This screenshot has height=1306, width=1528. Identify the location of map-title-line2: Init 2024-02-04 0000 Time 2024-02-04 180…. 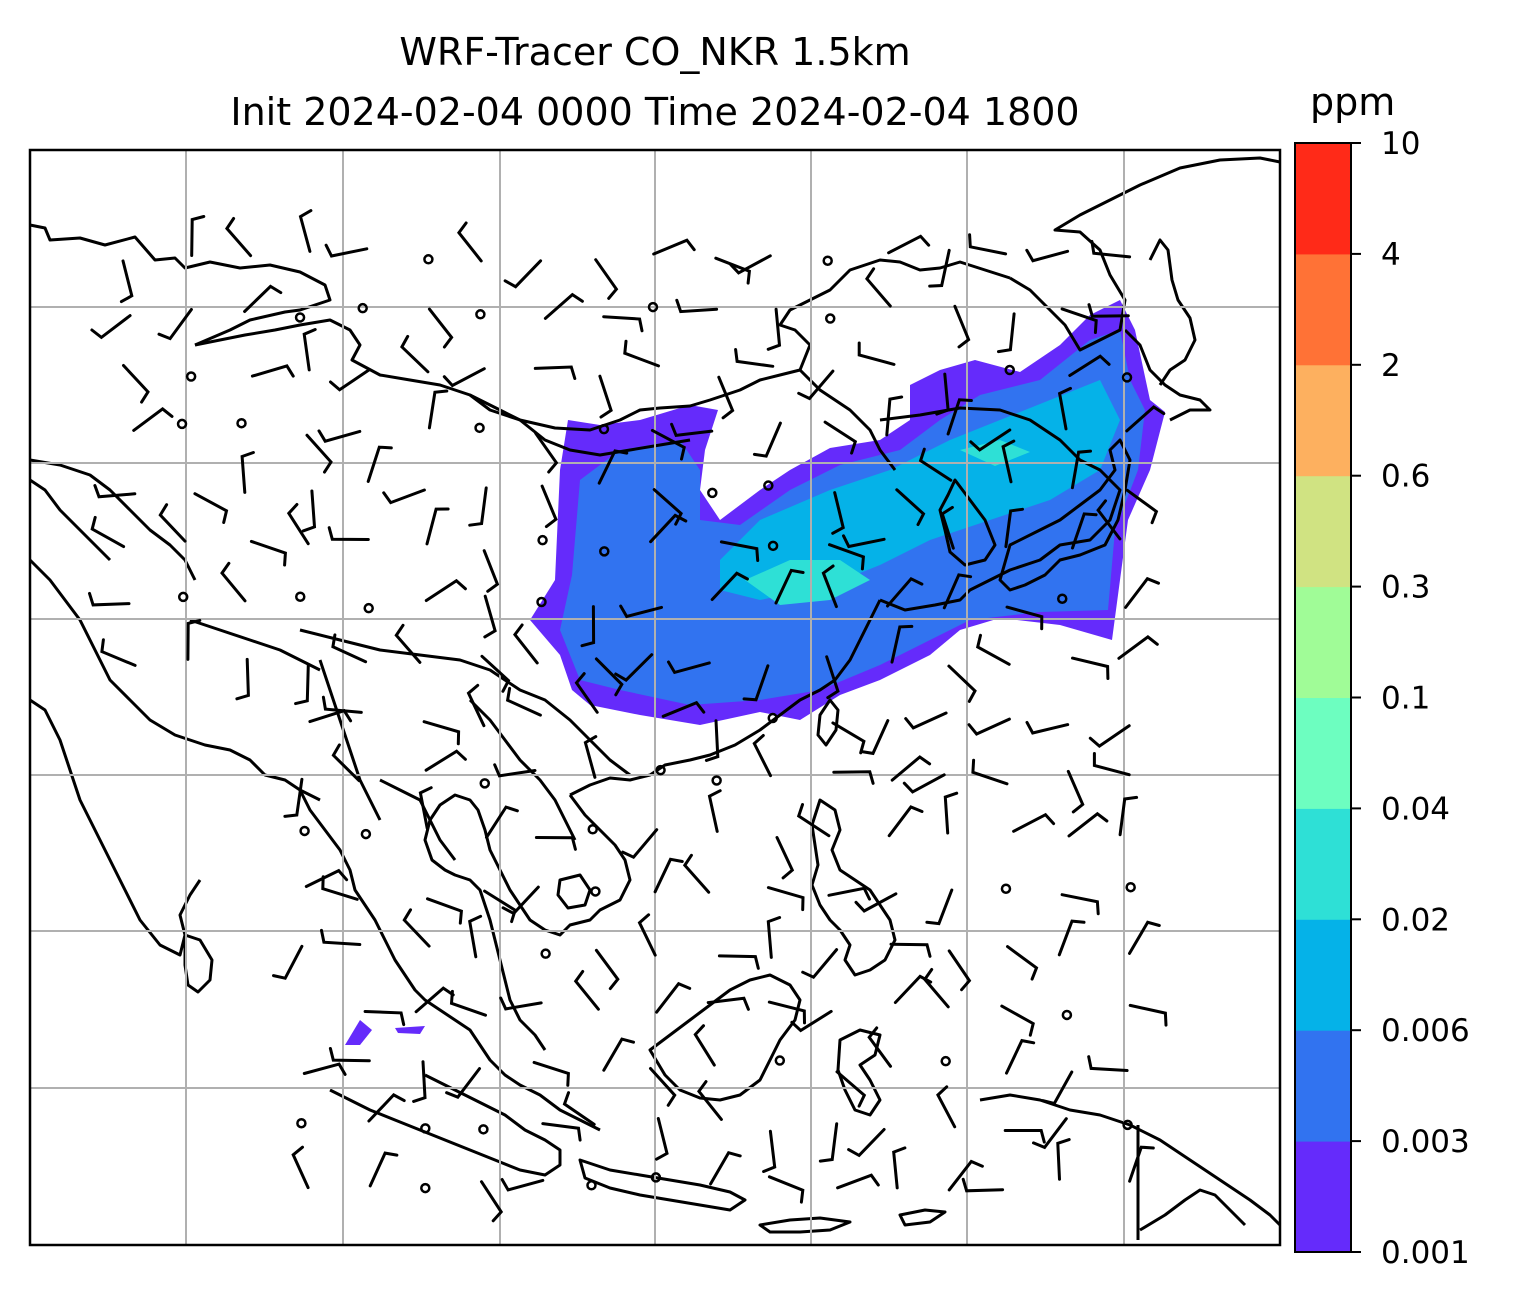
(655, 112).